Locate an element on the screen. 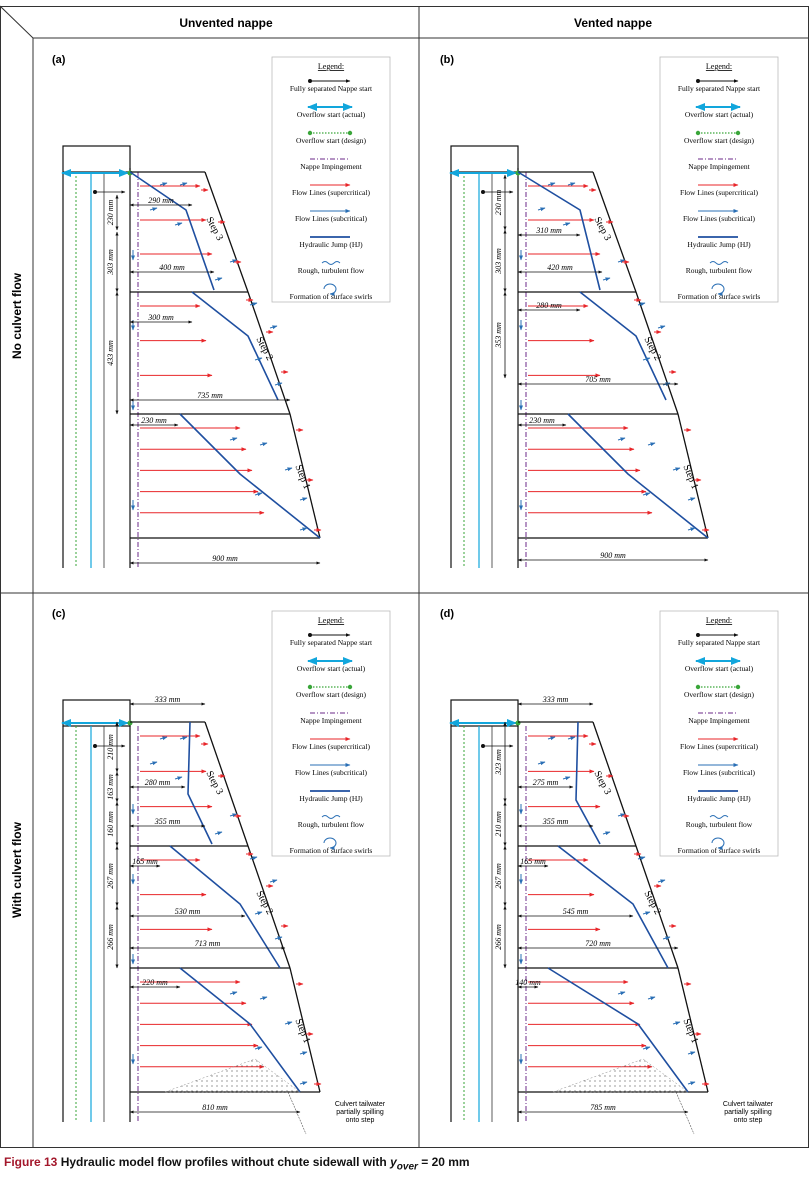 The height and width of the screenshot is (1181, 812). crest-block is located at coordinates (96, 159).